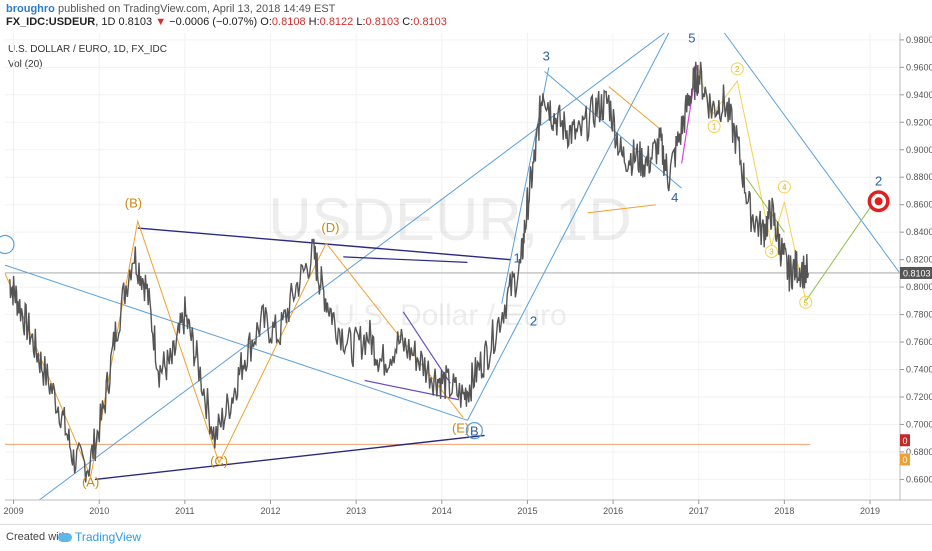 This screenshot has height=551, width=932. What do you see at coordinates (919, 150) in the screenshot?
I see `y-tick-label: 0.9000` at bounding box center [919, 150].